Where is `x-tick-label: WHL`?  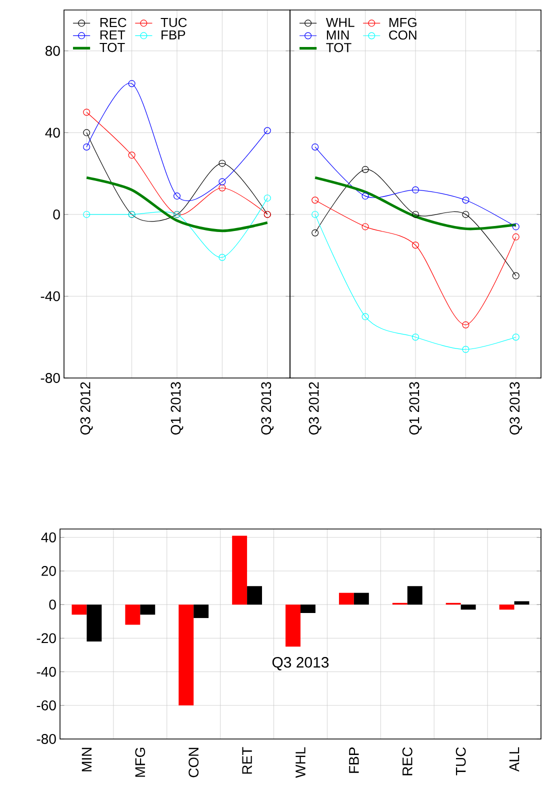 x-tick-label: WHL is located at coordinates (301, 762).